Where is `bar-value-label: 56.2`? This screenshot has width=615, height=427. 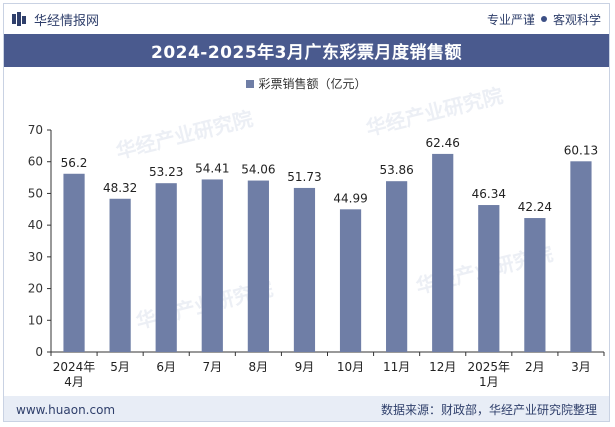
bar-value-label: 56.2 is located at coordinates (74, 163).